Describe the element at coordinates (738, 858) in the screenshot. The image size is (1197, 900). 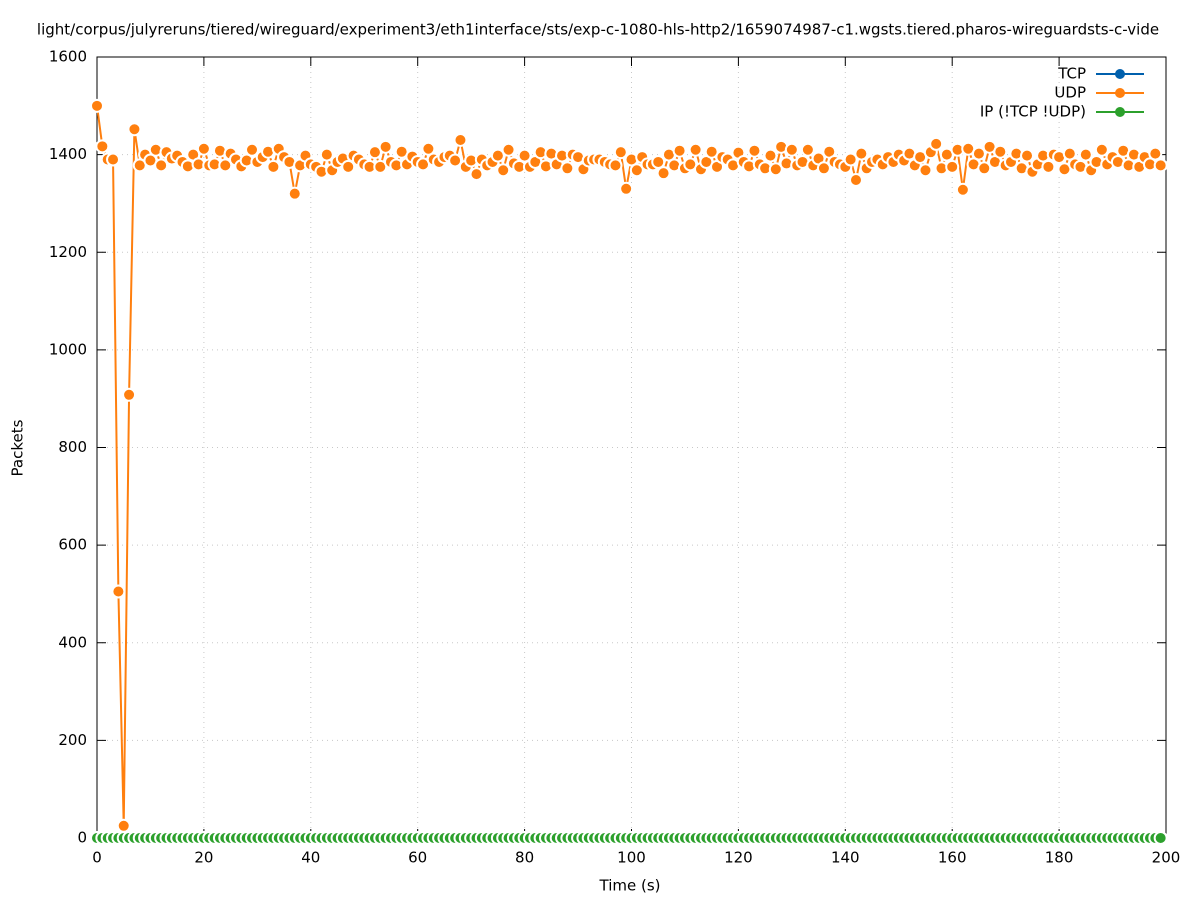
I see `x-tick-label: 120` at that location.